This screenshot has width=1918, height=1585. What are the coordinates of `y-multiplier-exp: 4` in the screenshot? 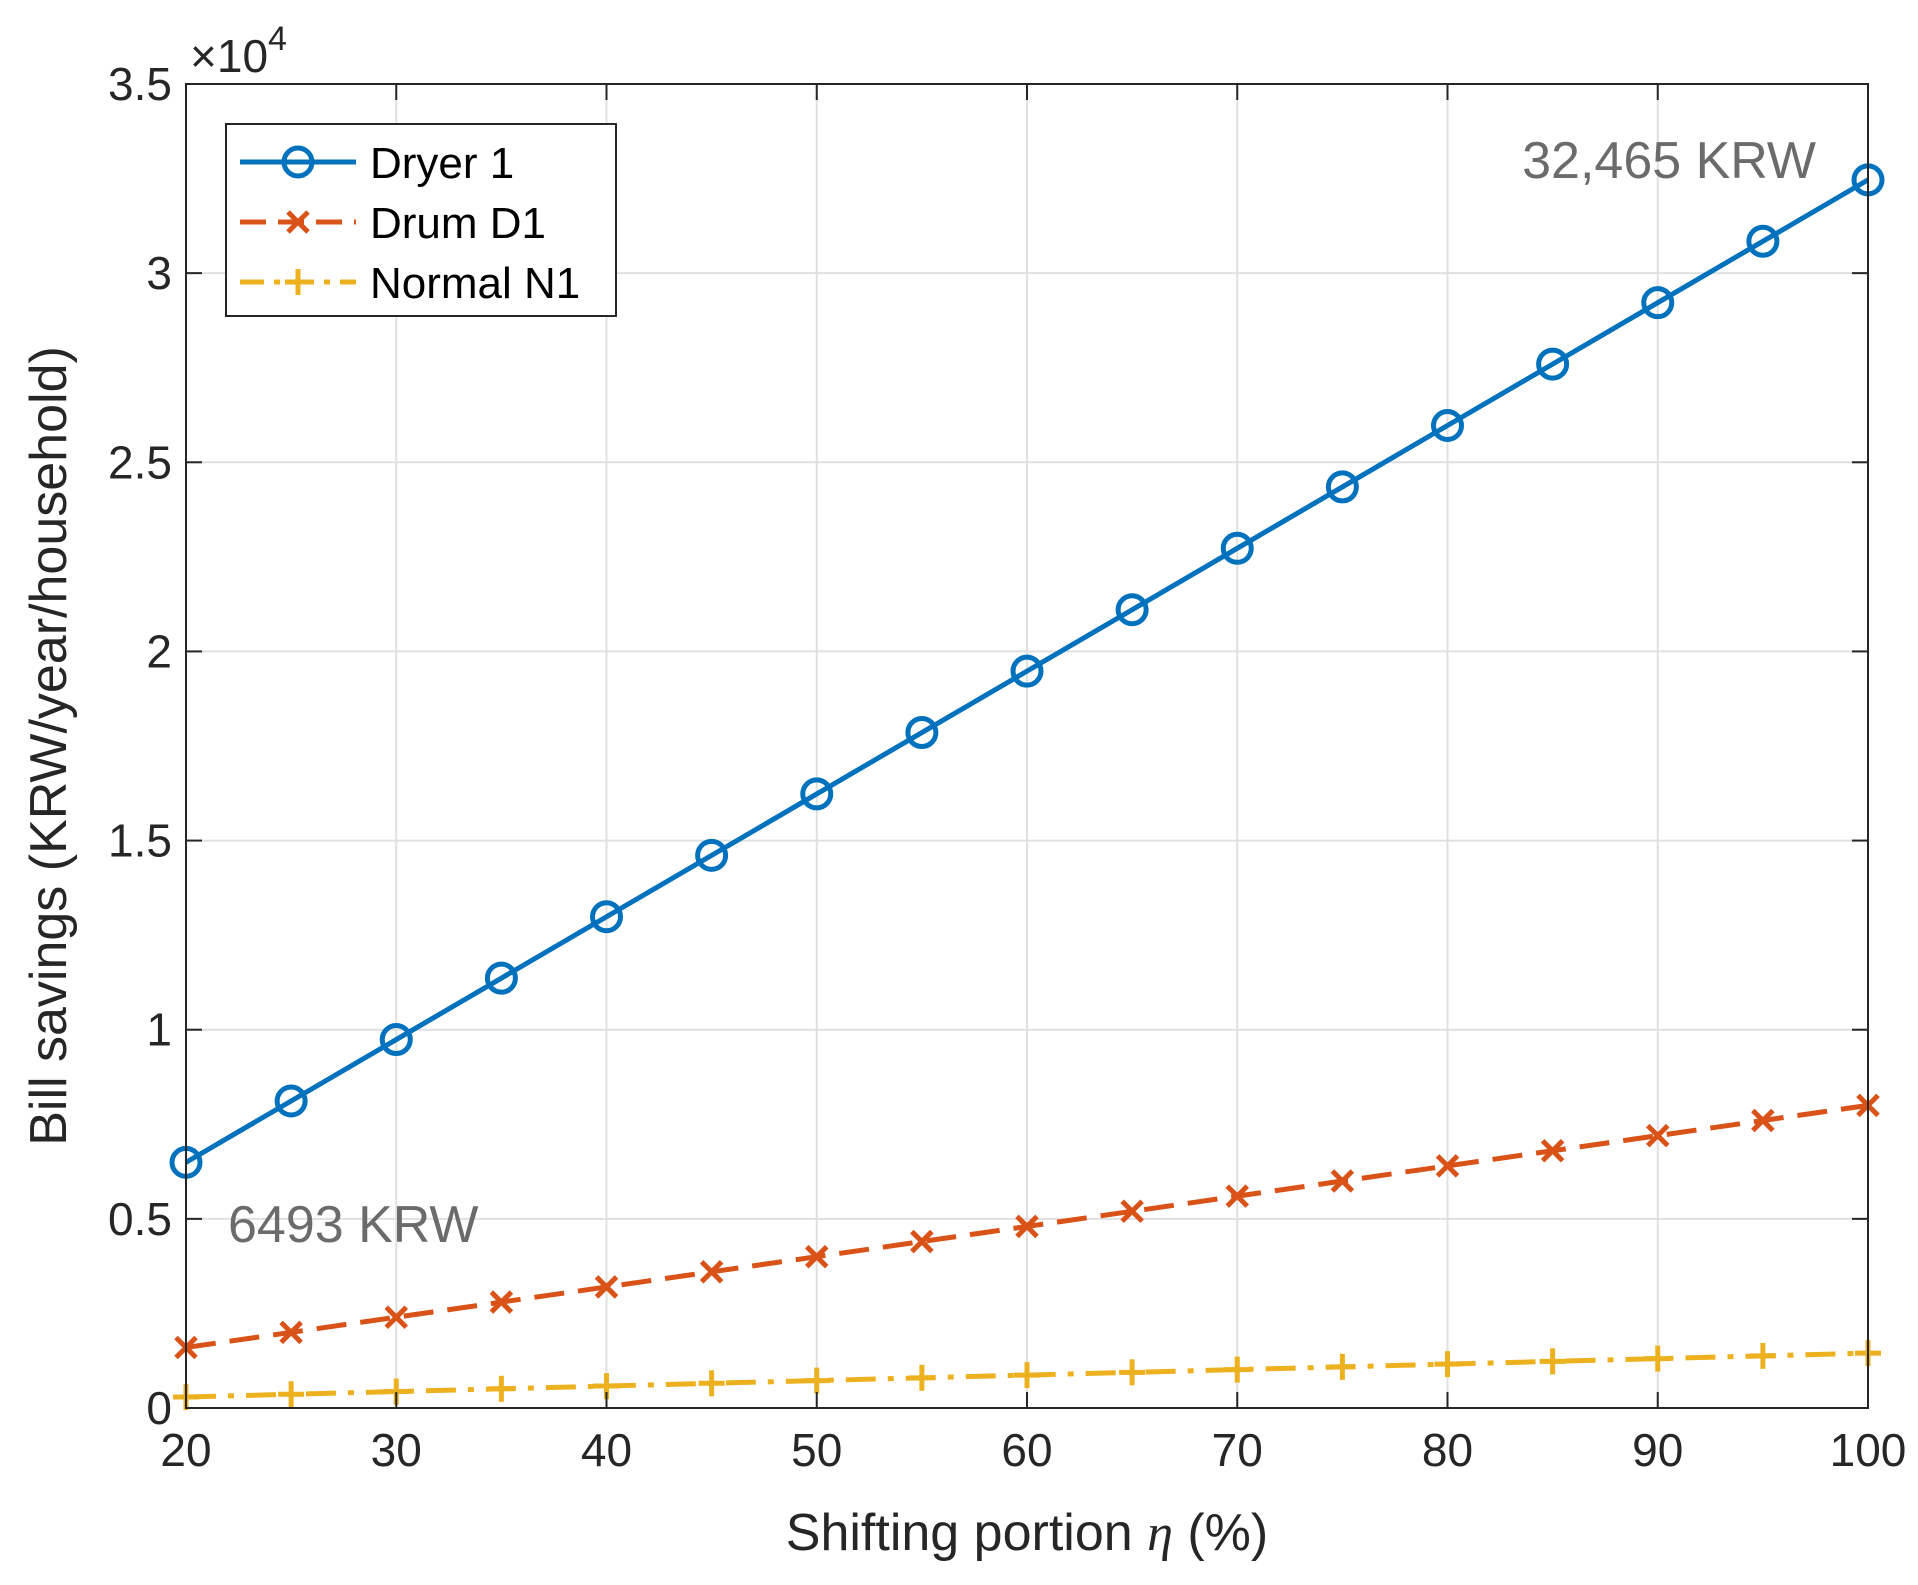 It's located at (277, 39).